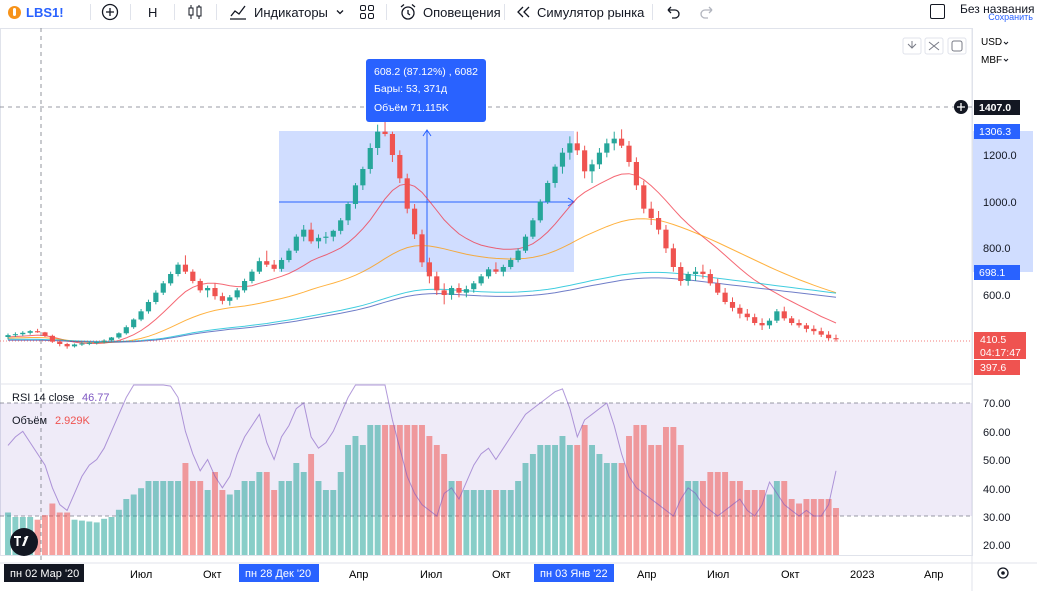 The image size is (1037, 596). What do you see at coordinates (933, 575) in the screenshot?
I see `time-label-10: Апр` at bounding box center [933, 575].